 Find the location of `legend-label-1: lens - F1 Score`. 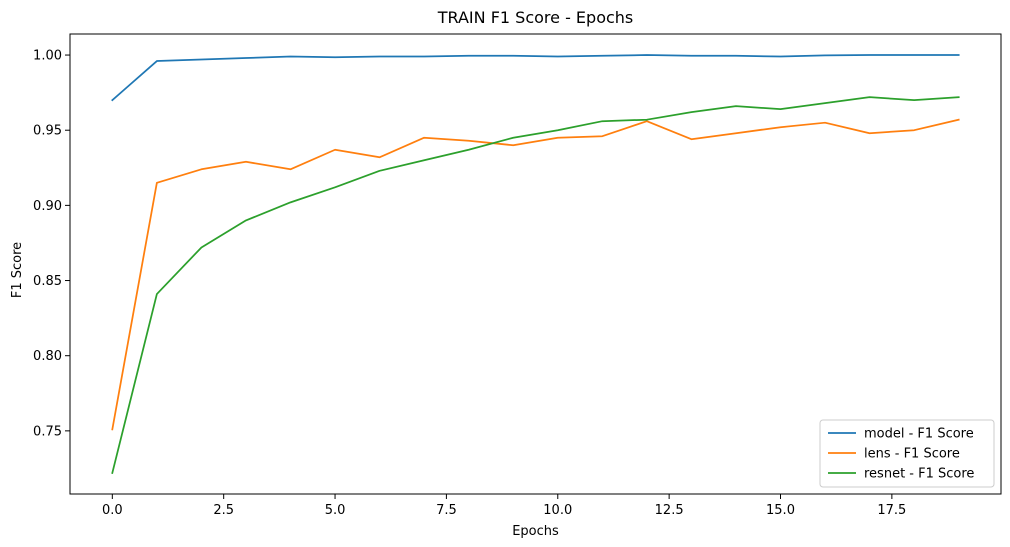

legend-label-1: lens - F1 Score is located at coordinates (912, 454).